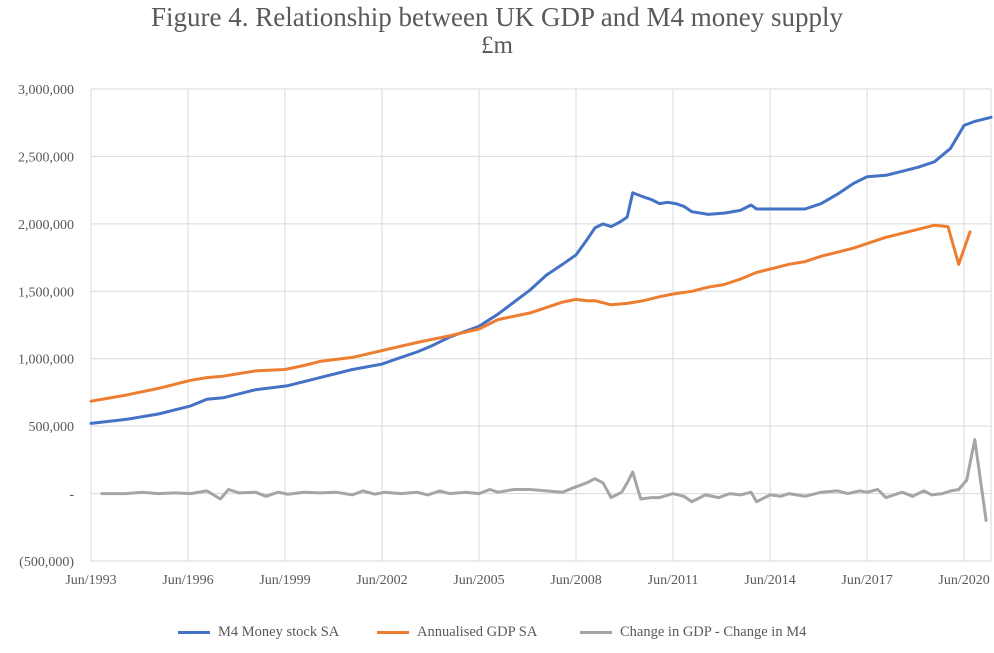  I want to click on x-tick-label: Jun/2014, so click(769, 580).